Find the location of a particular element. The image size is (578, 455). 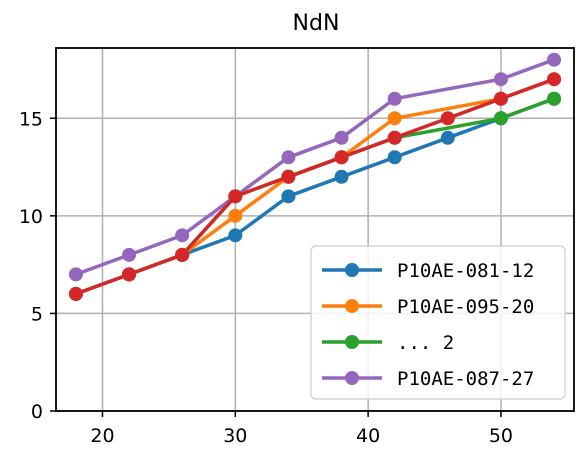

legend-label: P10AE-095-20 is located at coordinates (465, 307).